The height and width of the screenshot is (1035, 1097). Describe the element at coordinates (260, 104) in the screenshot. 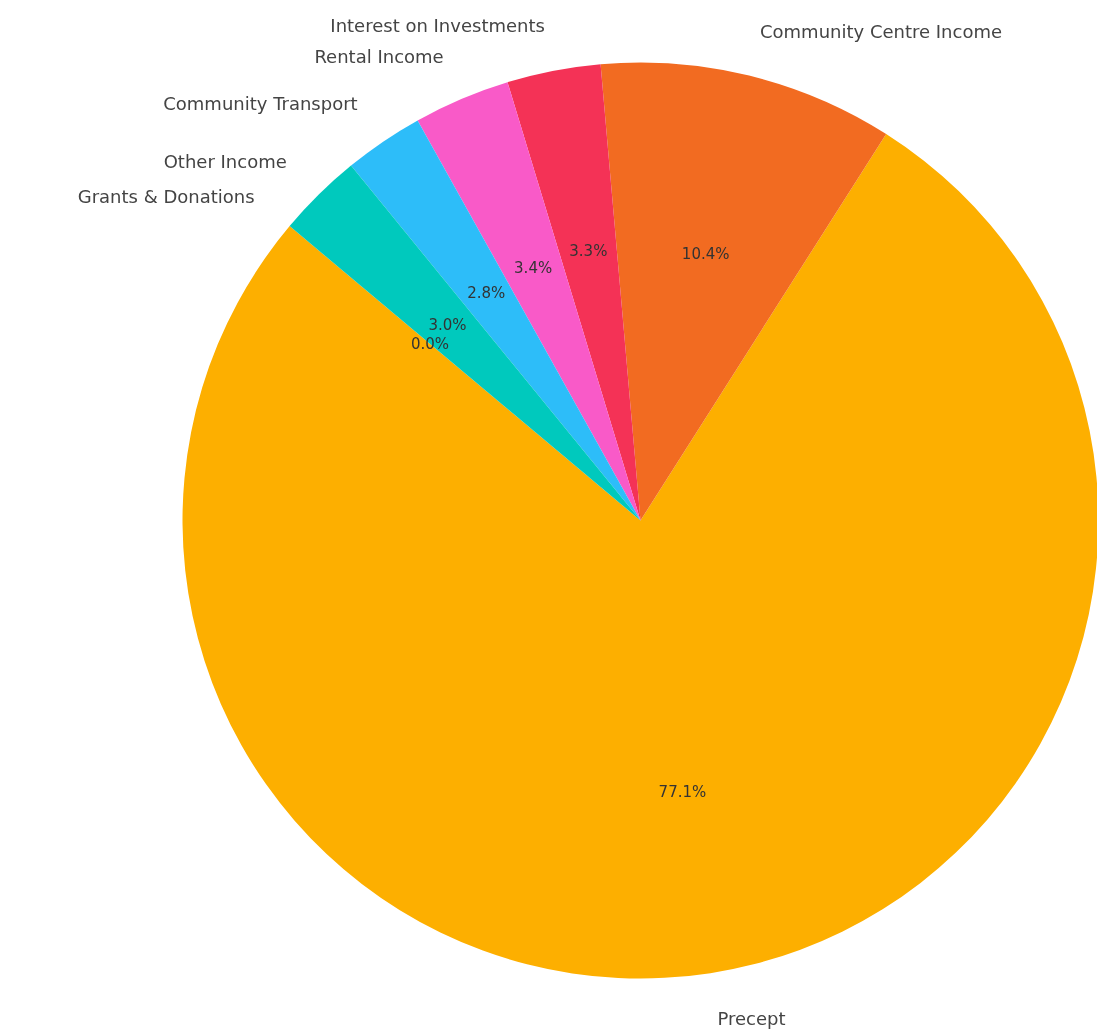

I see `slice-label: Community Transport` at that location.